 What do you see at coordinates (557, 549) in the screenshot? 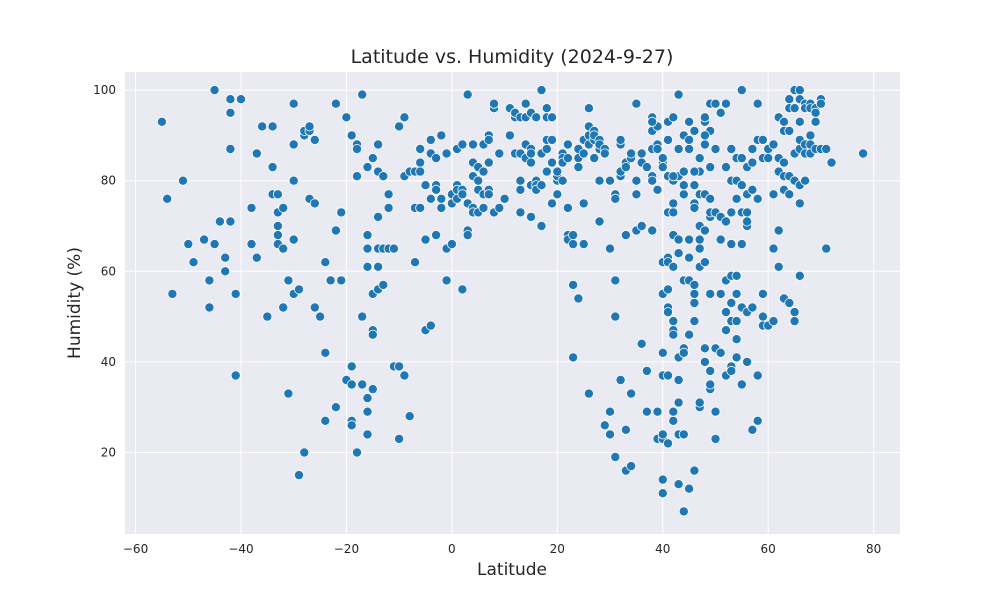
I see `x-tick-label: 20` at bounding box center [557, 549].